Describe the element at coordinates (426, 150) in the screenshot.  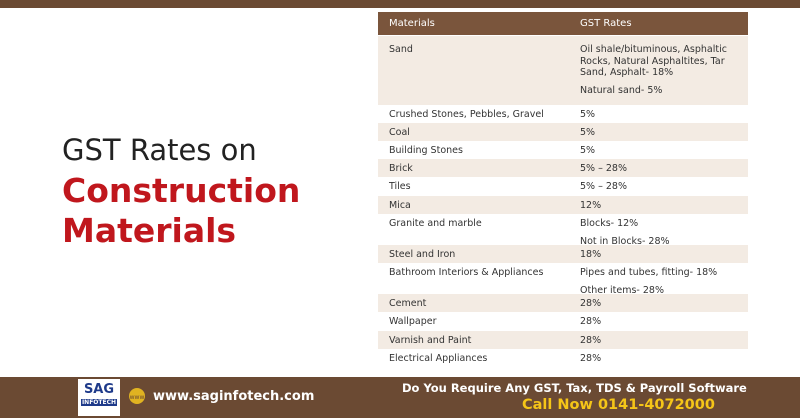
I see `material: Building Stones` at that location.